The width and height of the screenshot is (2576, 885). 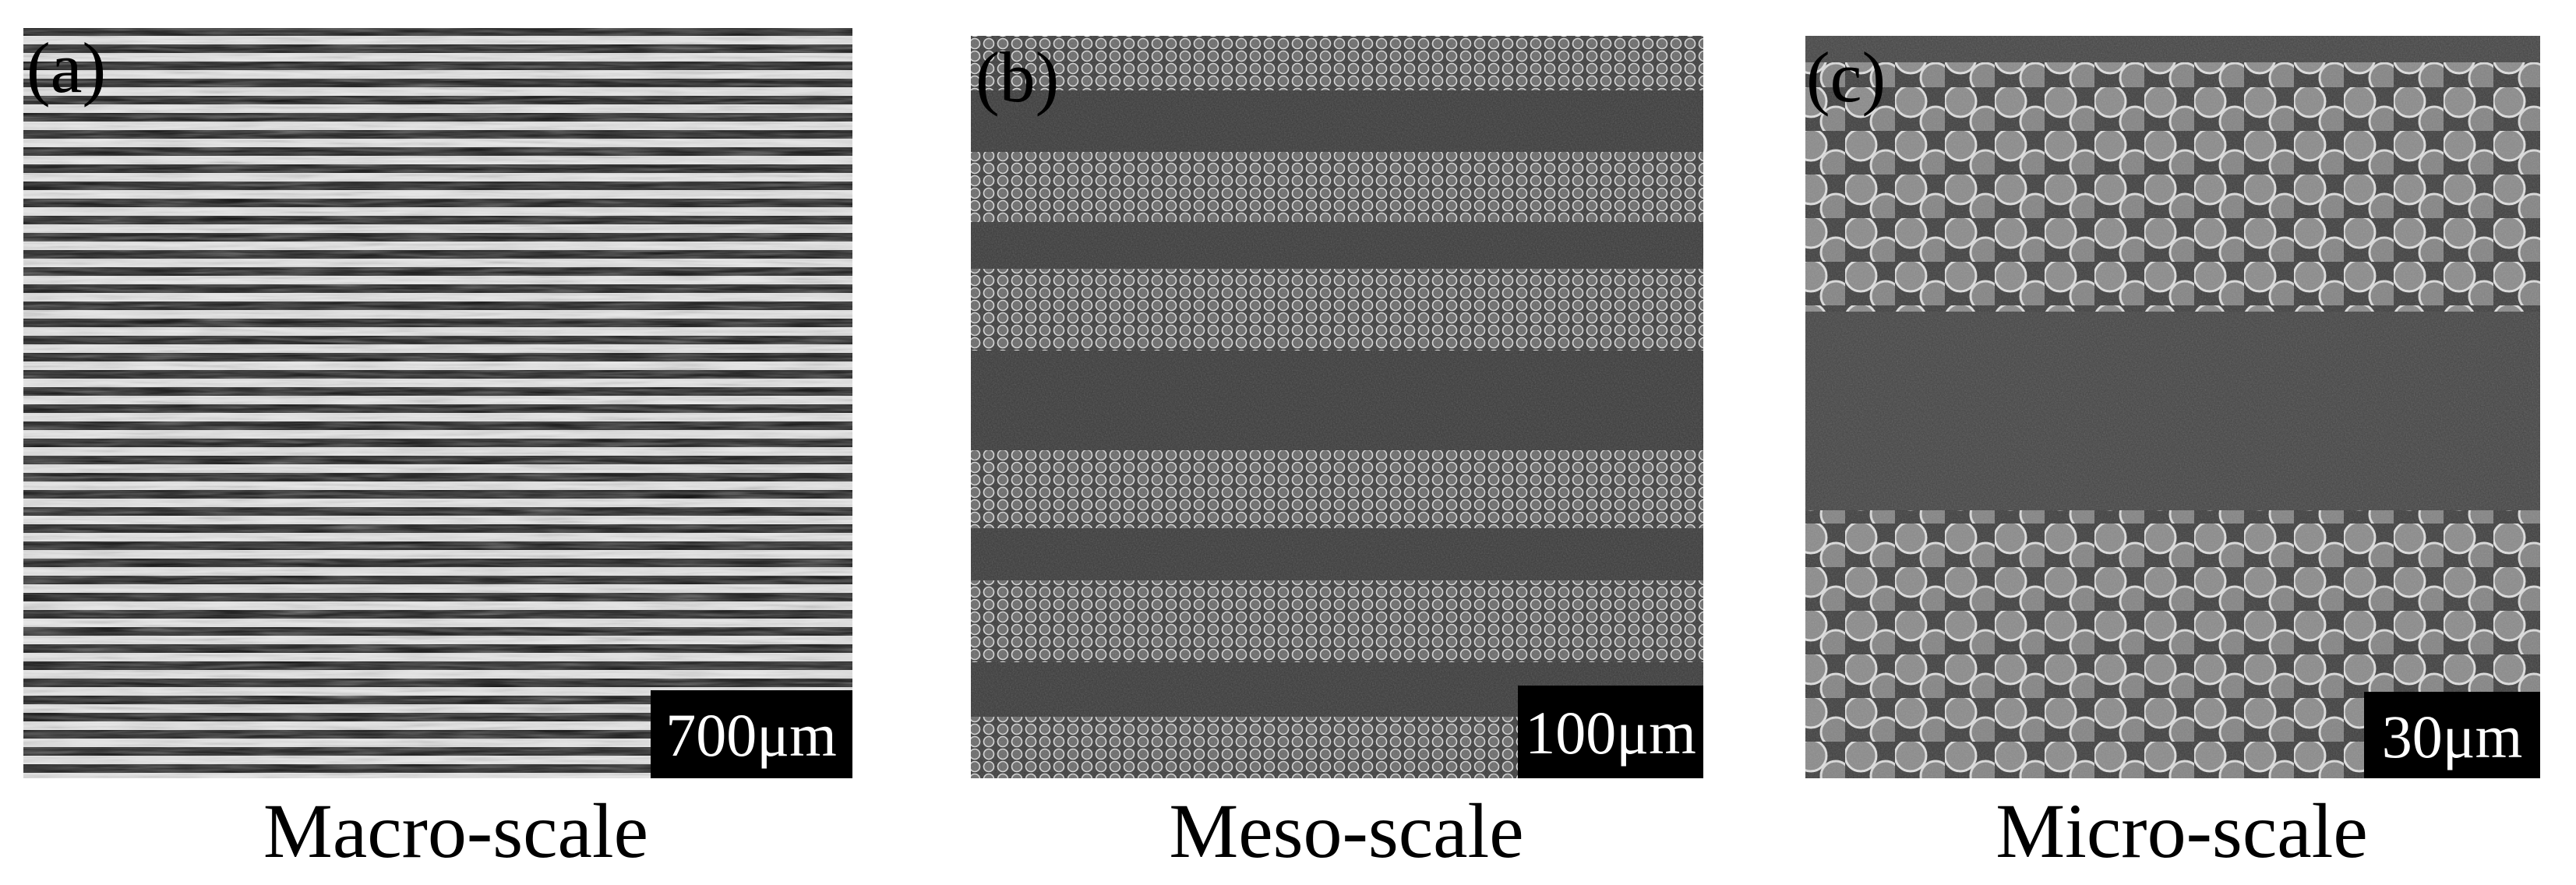 I want to click on panel-label: (a), so click(x=66, y=68).